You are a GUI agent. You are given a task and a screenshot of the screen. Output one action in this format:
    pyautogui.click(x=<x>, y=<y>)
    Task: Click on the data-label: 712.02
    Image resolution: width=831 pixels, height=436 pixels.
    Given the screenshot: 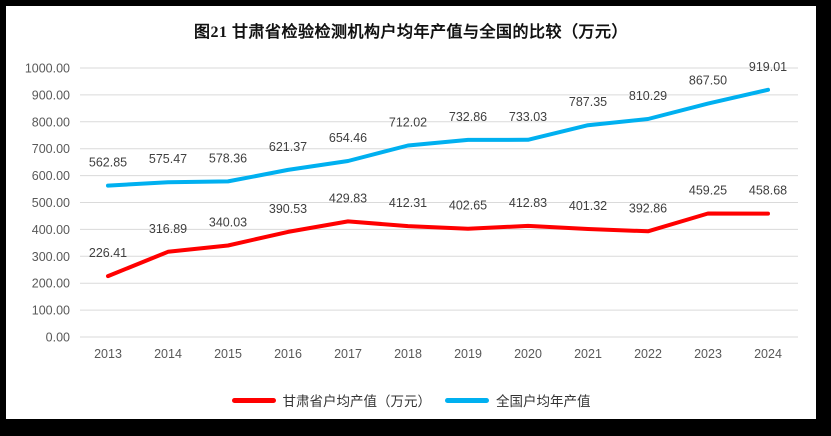 What is the action you would take?
    pyautogui.click(x=408, y=122)
    